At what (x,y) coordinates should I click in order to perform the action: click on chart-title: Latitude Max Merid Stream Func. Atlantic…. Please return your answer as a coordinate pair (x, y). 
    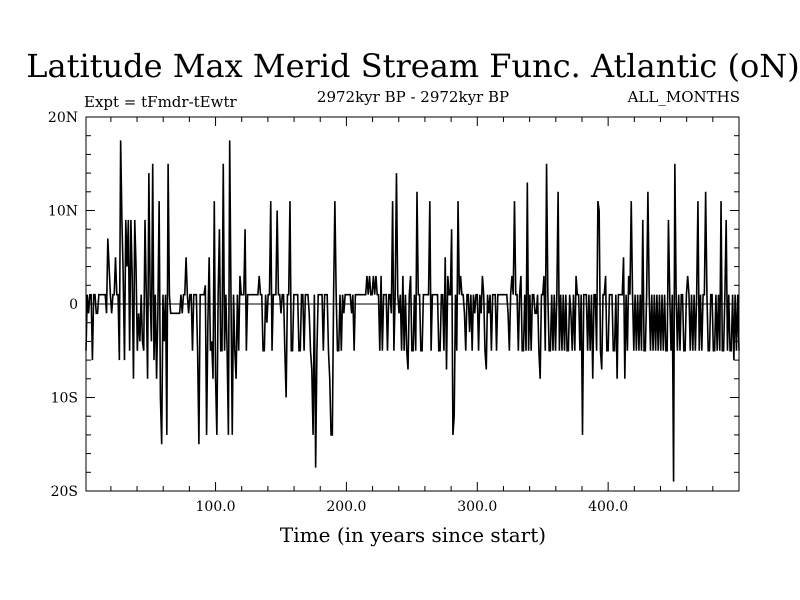
    Looking at the image, I should click on (412, 66).